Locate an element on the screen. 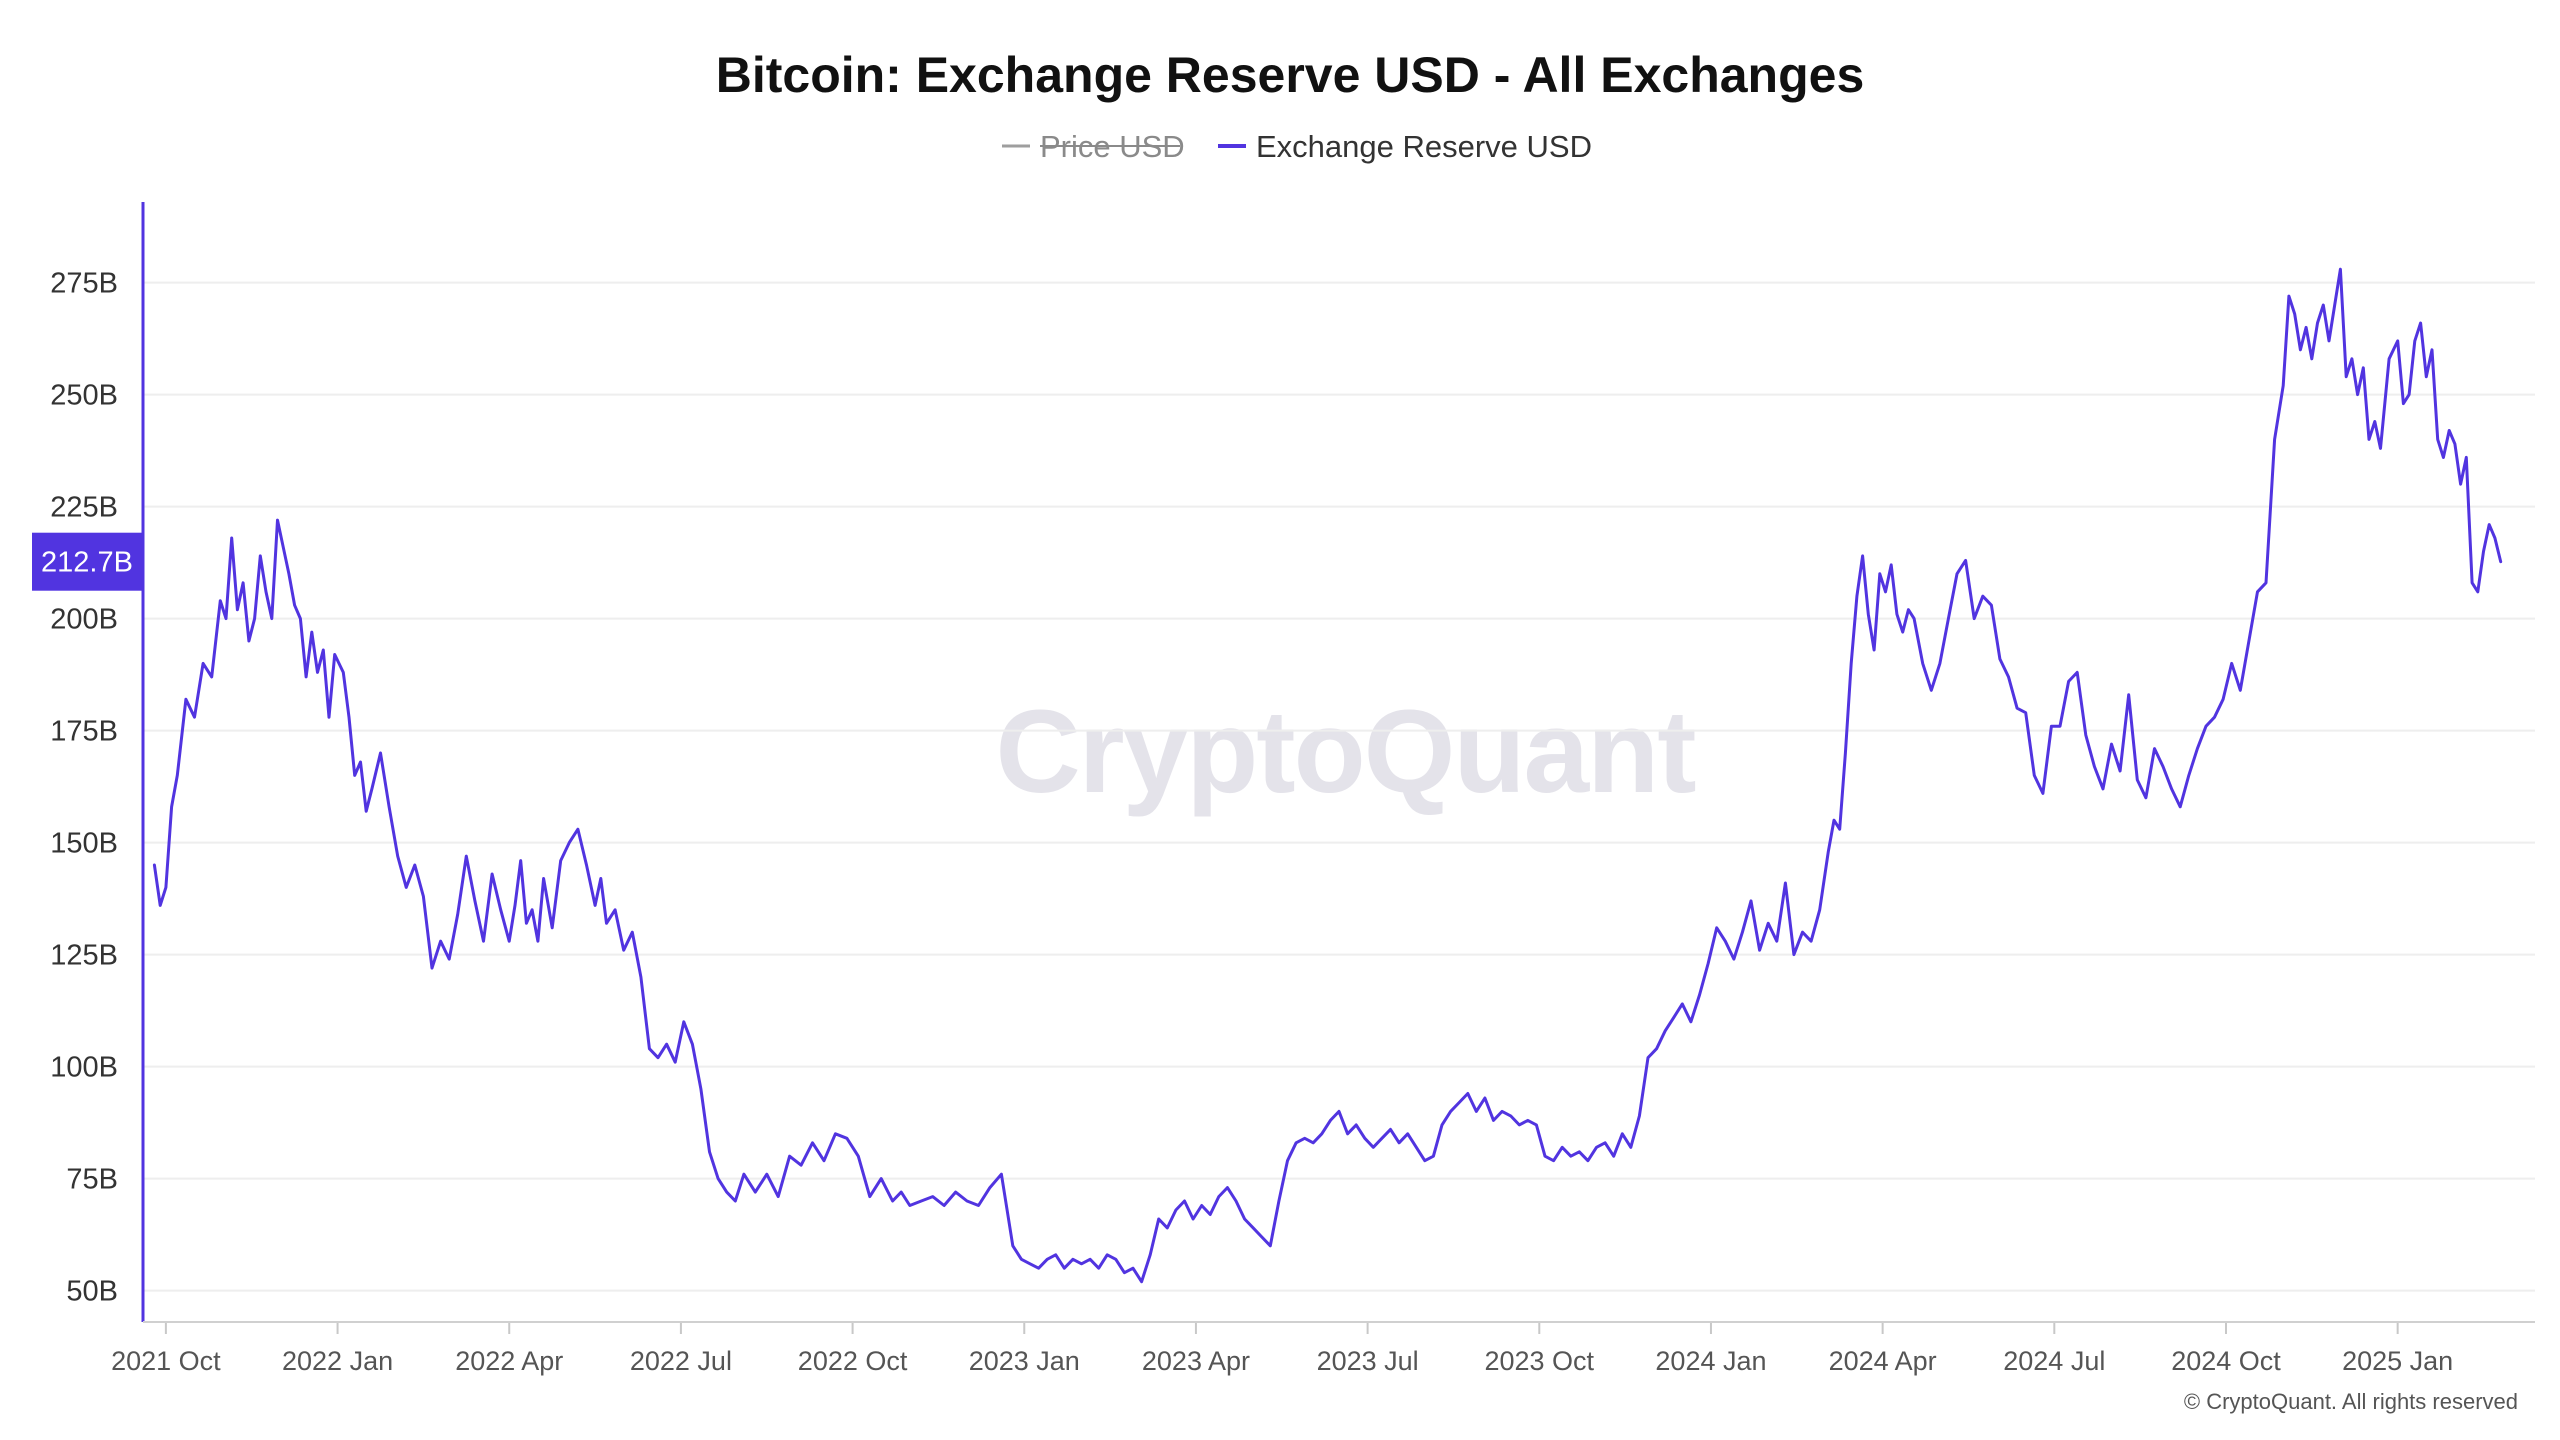 This screenshot has height=1440, width=2560. legend: Price USD Exchange Reserve USD is located at coordinates (1297, 146).